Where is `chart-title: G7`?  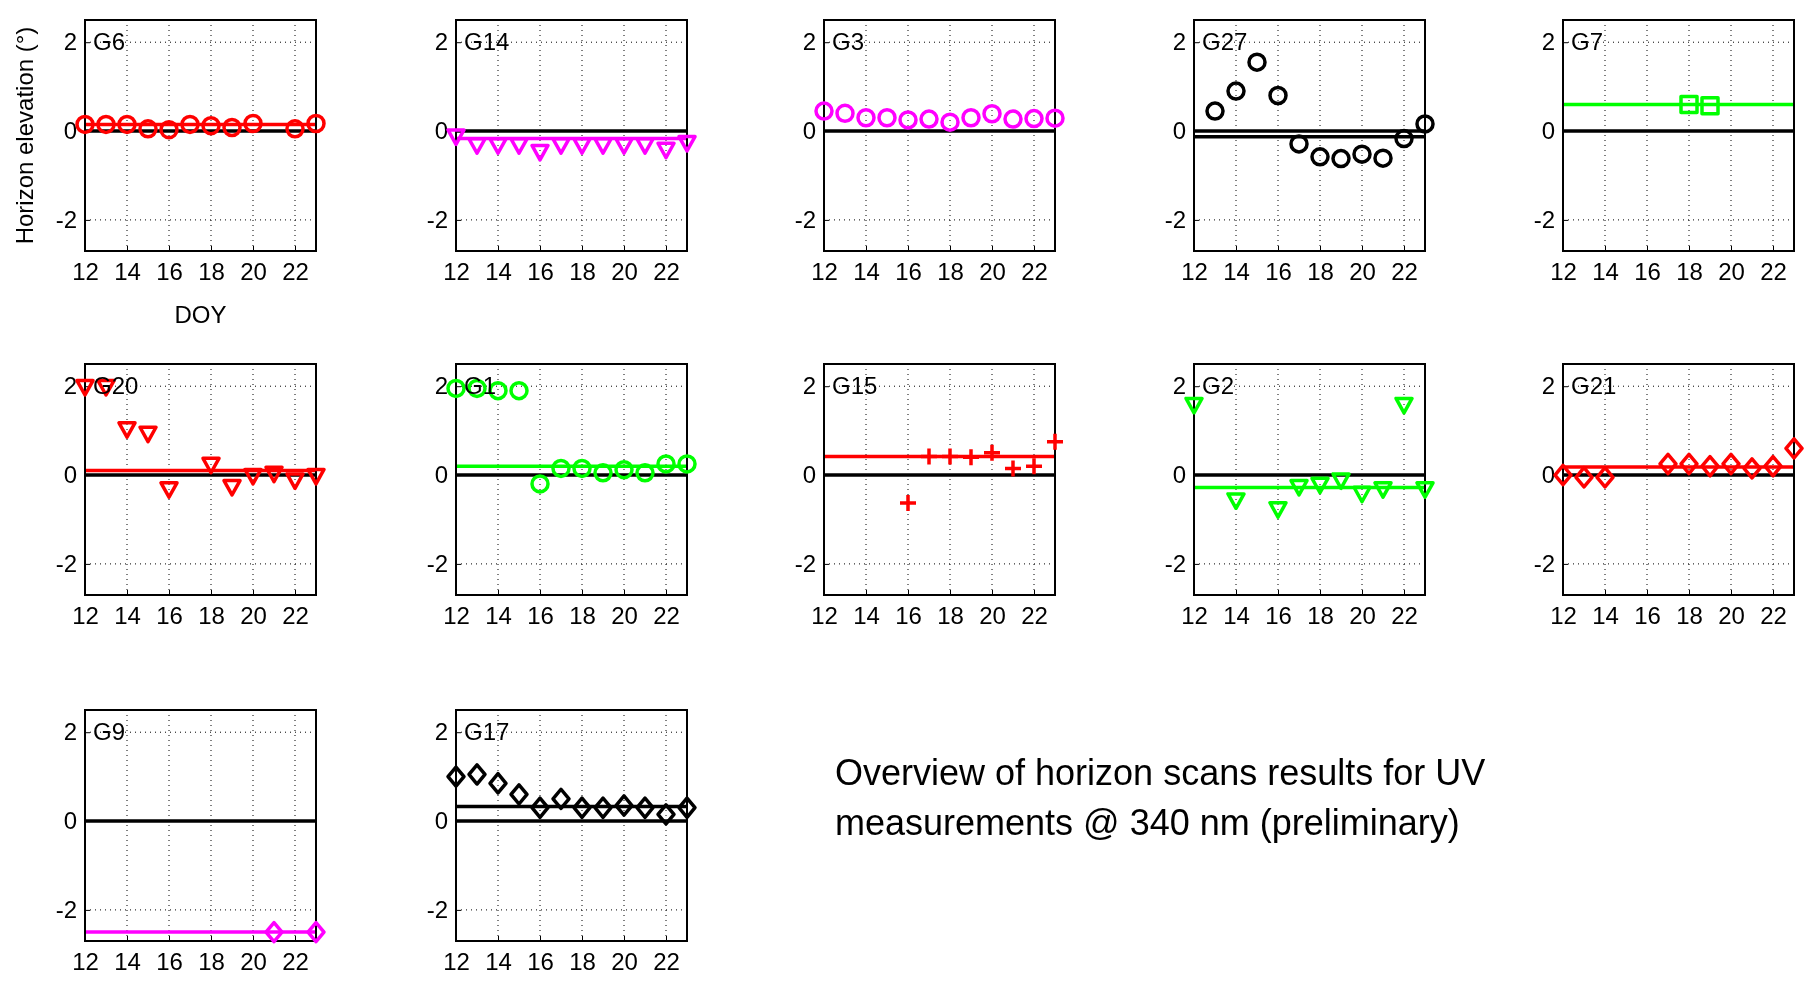 chart-title: G7 is located at coordinates (1587, 41).